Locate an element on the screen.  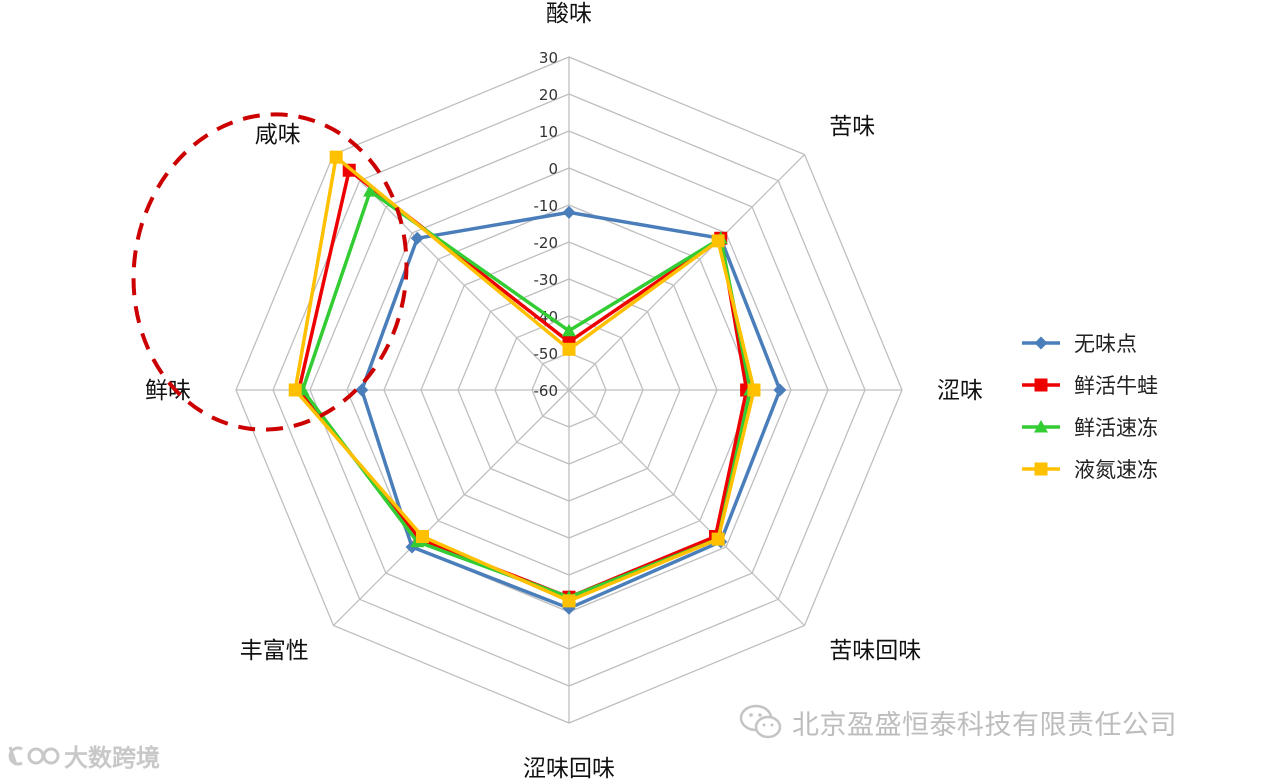
axis-label: 涩味回味 is located at coordinates (569, 768).